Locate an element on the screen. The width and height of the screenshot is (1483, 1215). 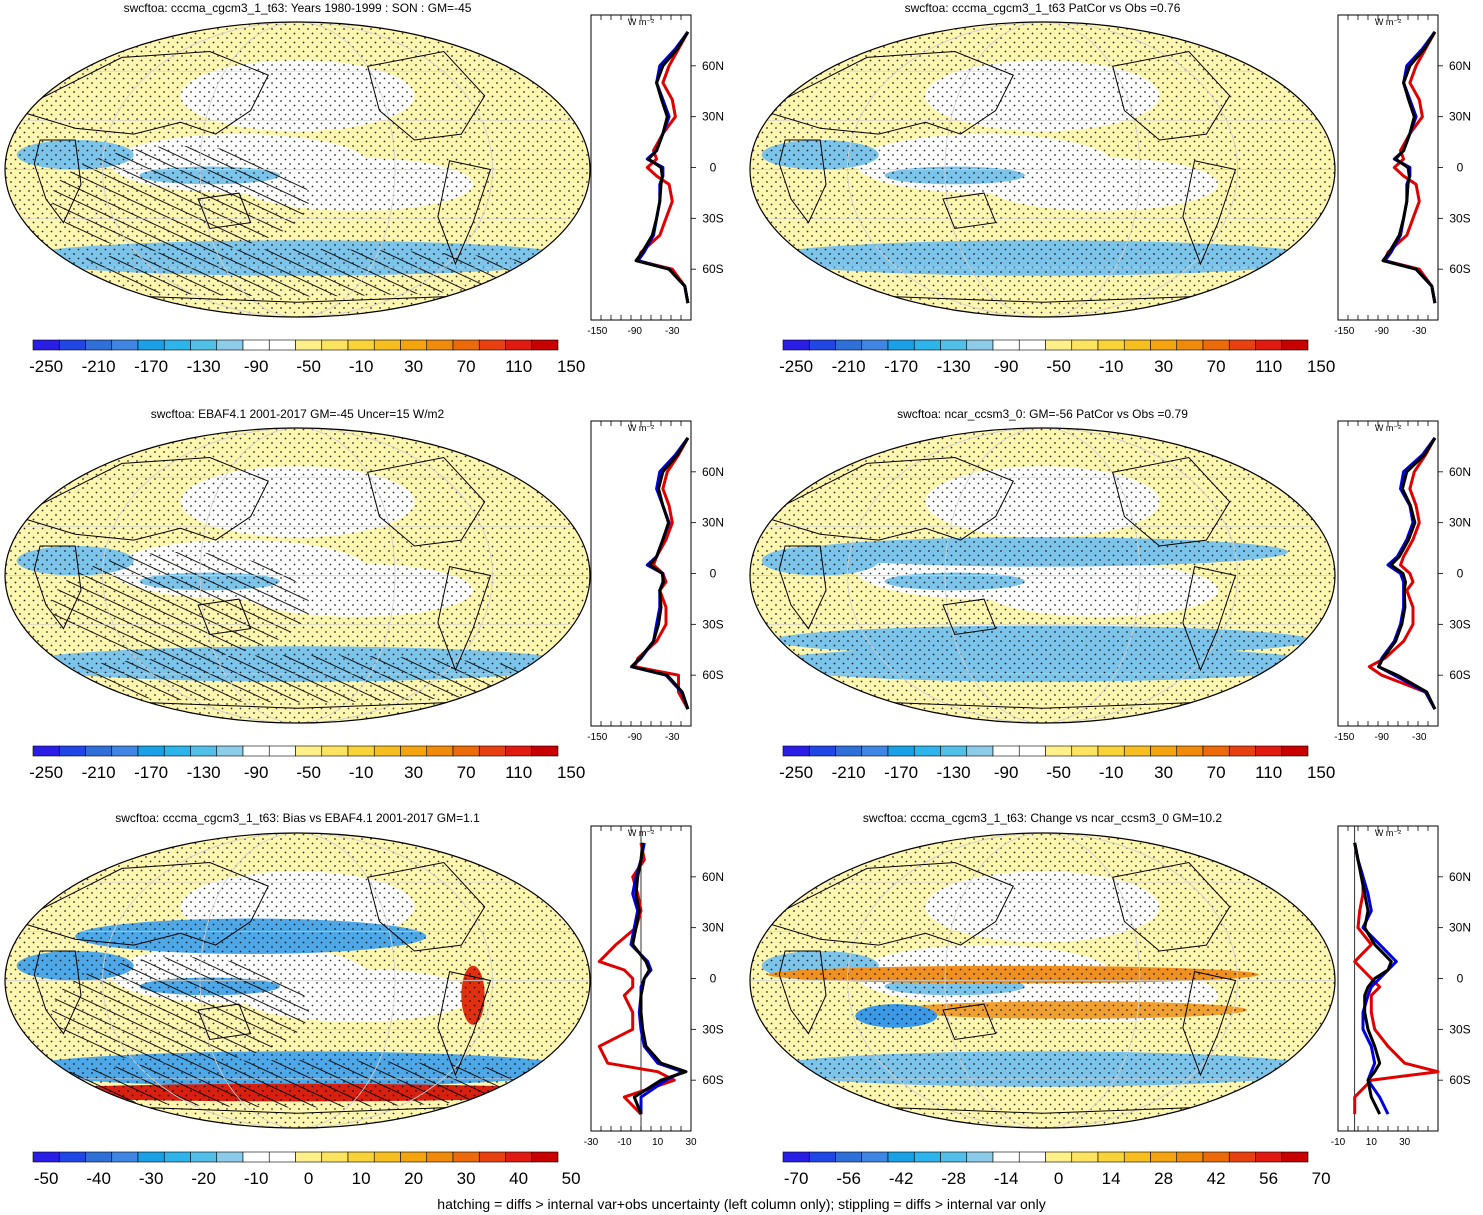
profile-blue-line is located at coordinates (1375, 978).